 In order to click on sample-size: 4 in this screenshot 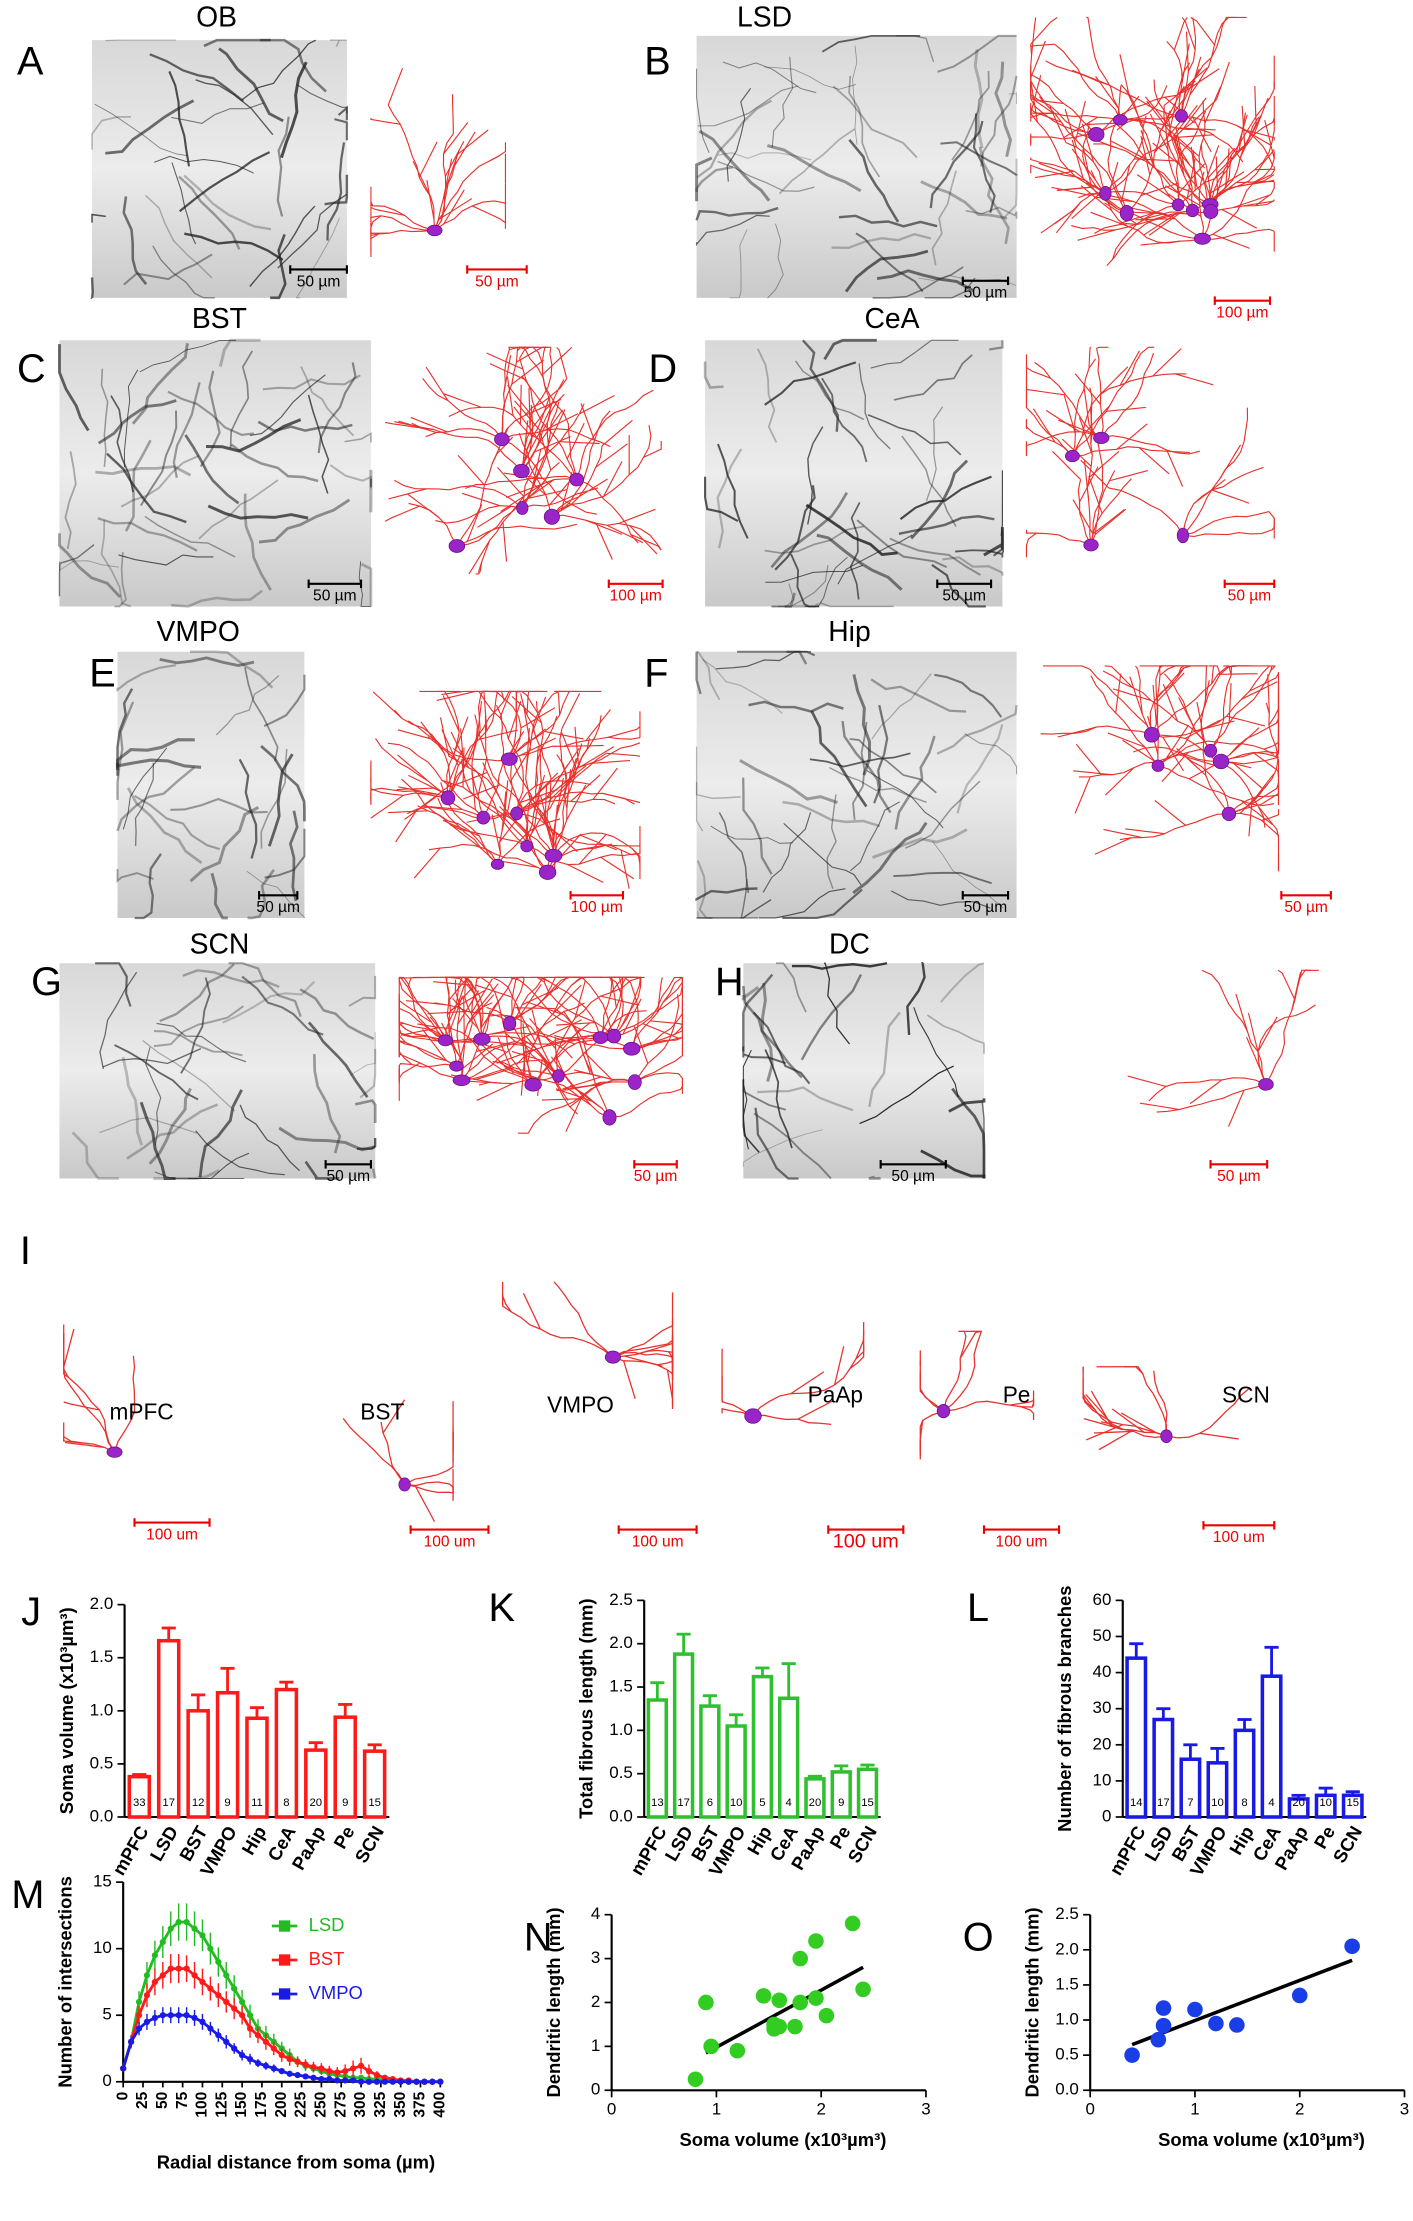, I will do `click(789, 1803)`.